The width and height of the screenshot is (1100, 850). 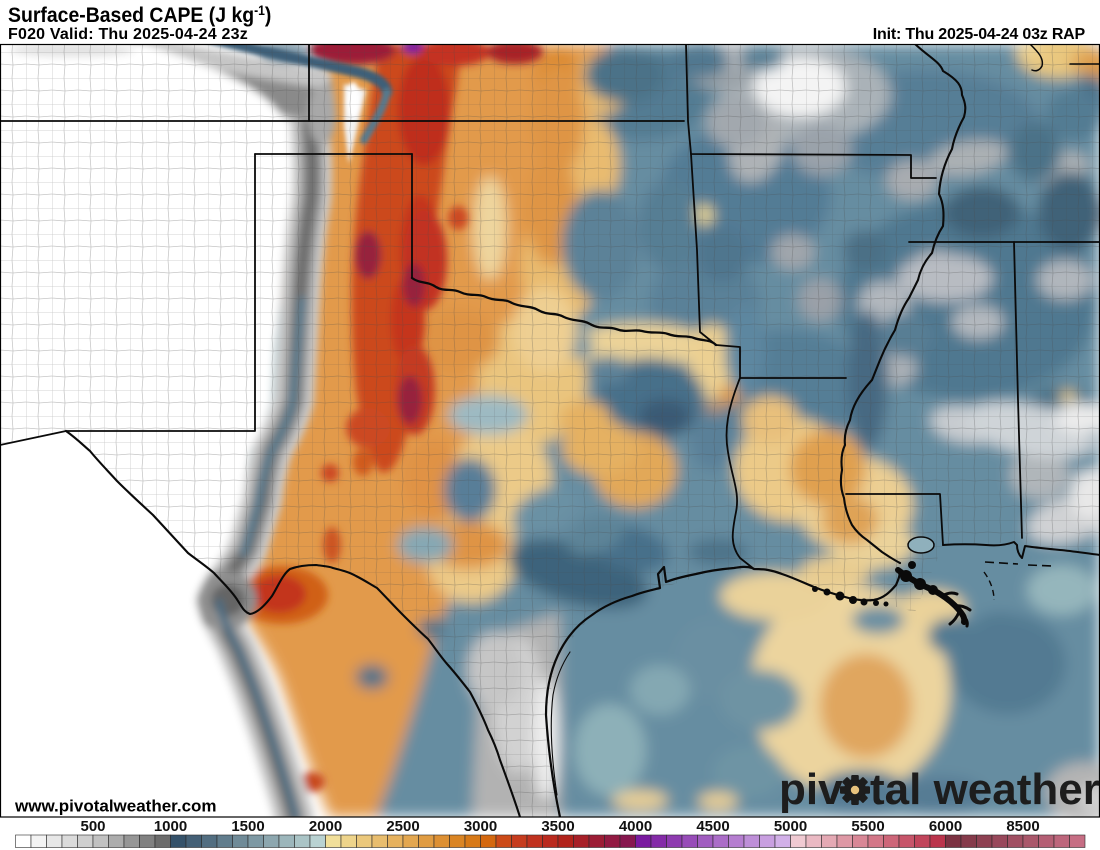 What do you see at coordinates (247, 826) in the screenshot?
I see `svg-text: 1500` at bounding box center [247, 826].